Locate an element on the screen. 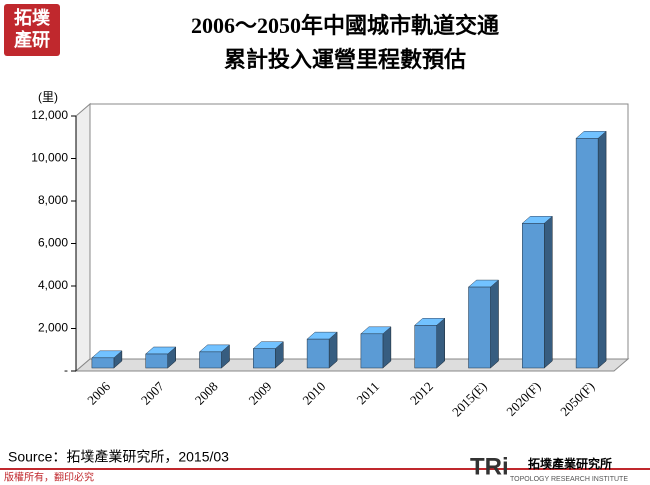 Image resolution: width=650 pixels, height=485 pixels. y-tick-label: 8,000 is located at coordinates (53, 200).